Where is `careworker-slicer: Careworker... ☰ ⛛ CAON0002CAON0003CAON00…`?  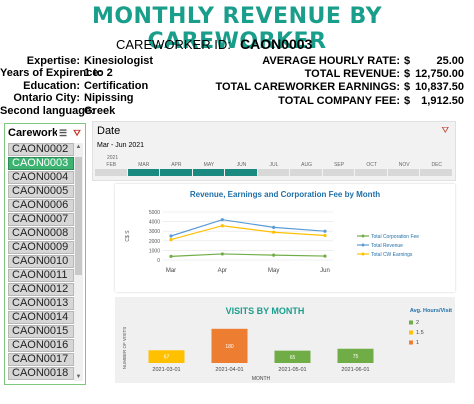
careworker-slicer: Careworker... ☰ ⛛ CAON0002CAON0003CAON00… is located at coordinates (45, 254).